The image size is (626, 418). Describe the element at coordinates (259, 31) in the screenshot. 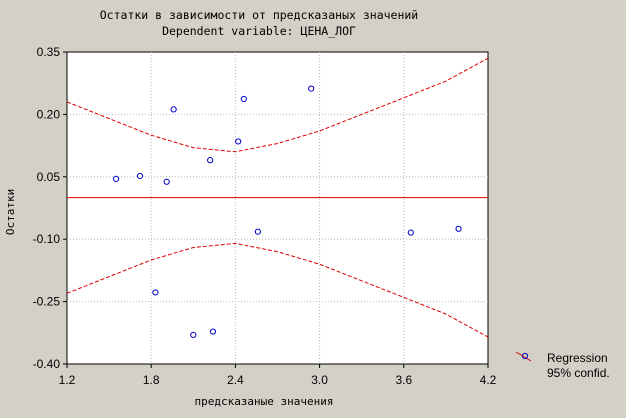

I see `chart-subtitle: Dependent variable: ЦЕНА_ЛОГ` at that location.